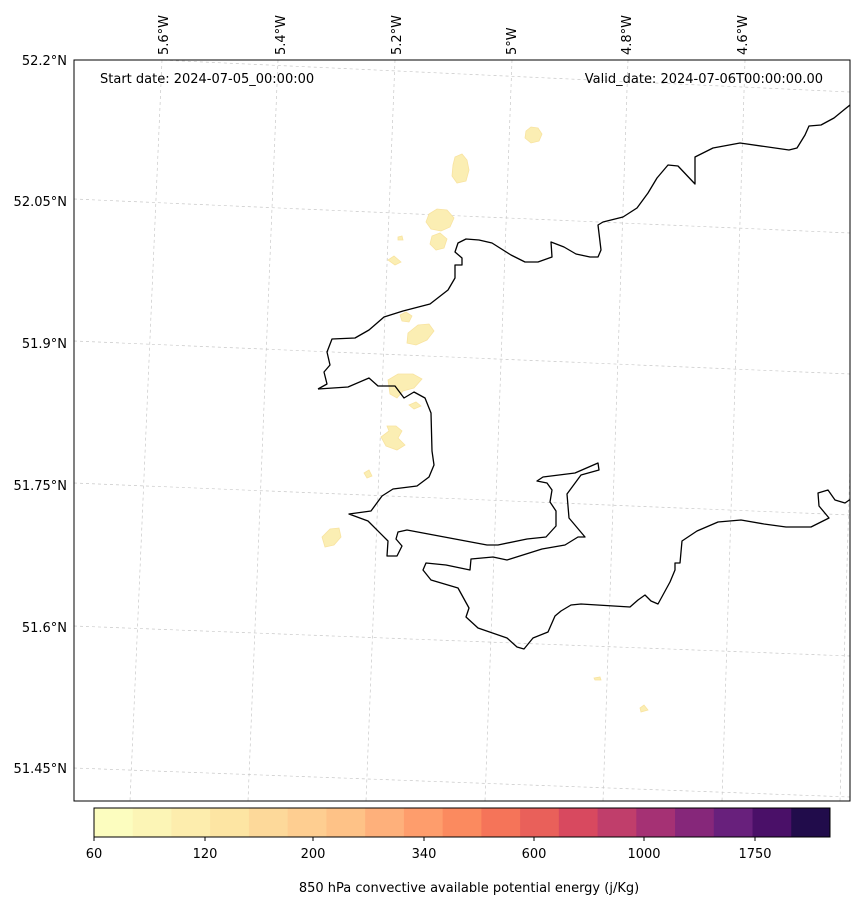 The height and width of the screenshot is (907, 859). What do you see at coordinates (397, 35) in the screenshot?
I see `lon-label-5.2w: 5.2°W` at bounding box center [397, 35].